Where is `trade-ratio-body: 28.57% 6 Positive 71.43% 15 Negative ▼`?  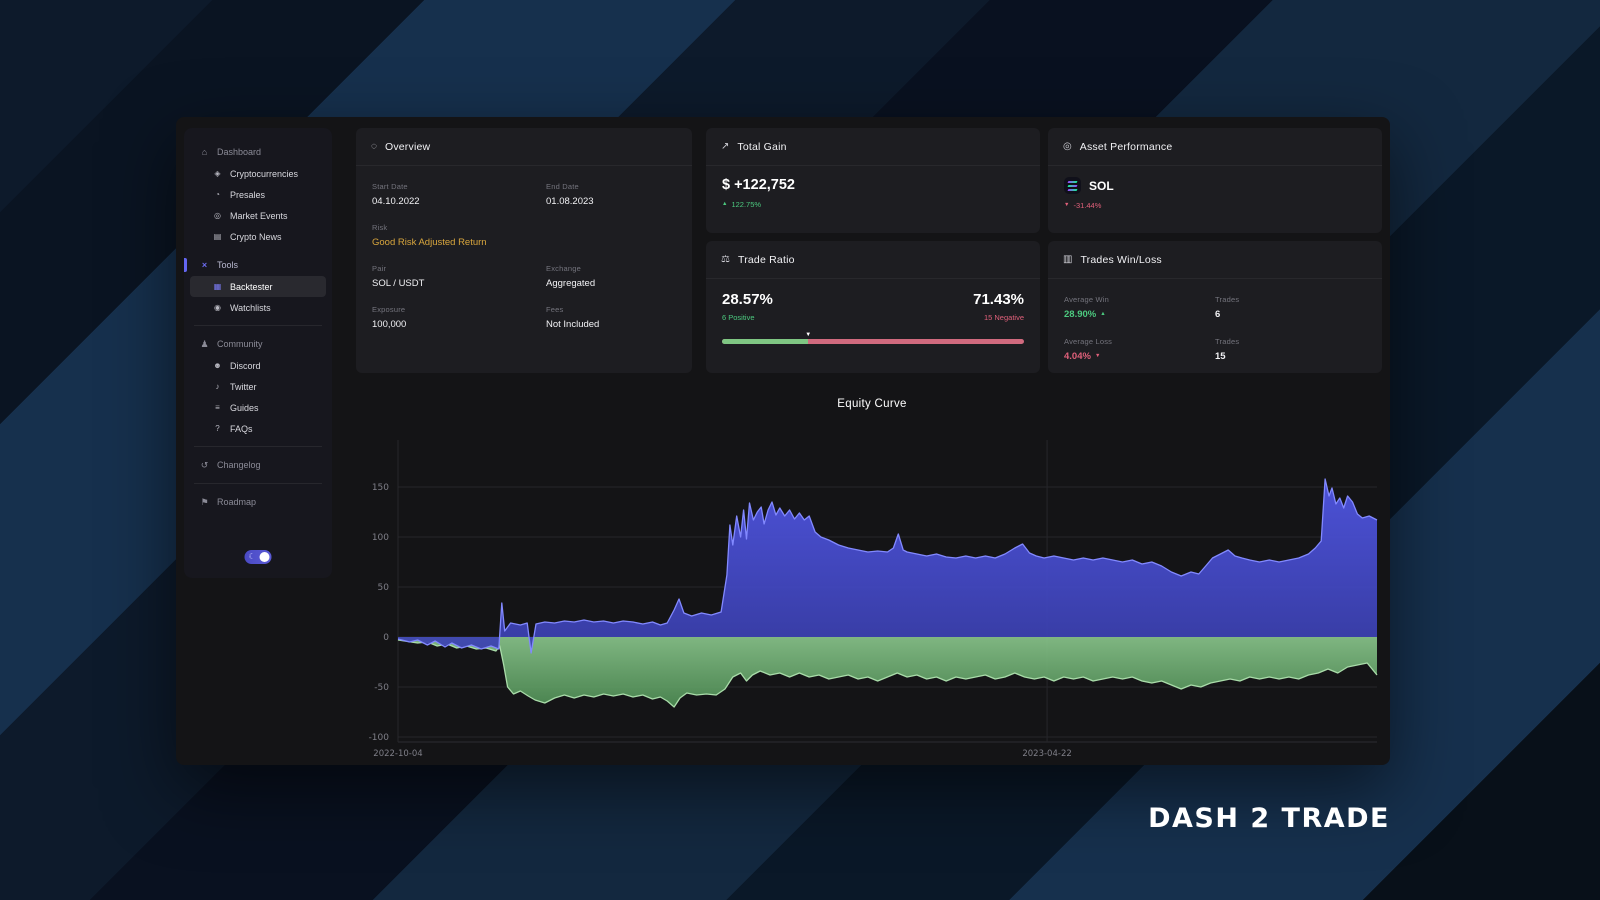
trade-ratio-body: 28.57% 6 Positive 71.43% 15 Negative ▼ is located at coordinates (873, 311).